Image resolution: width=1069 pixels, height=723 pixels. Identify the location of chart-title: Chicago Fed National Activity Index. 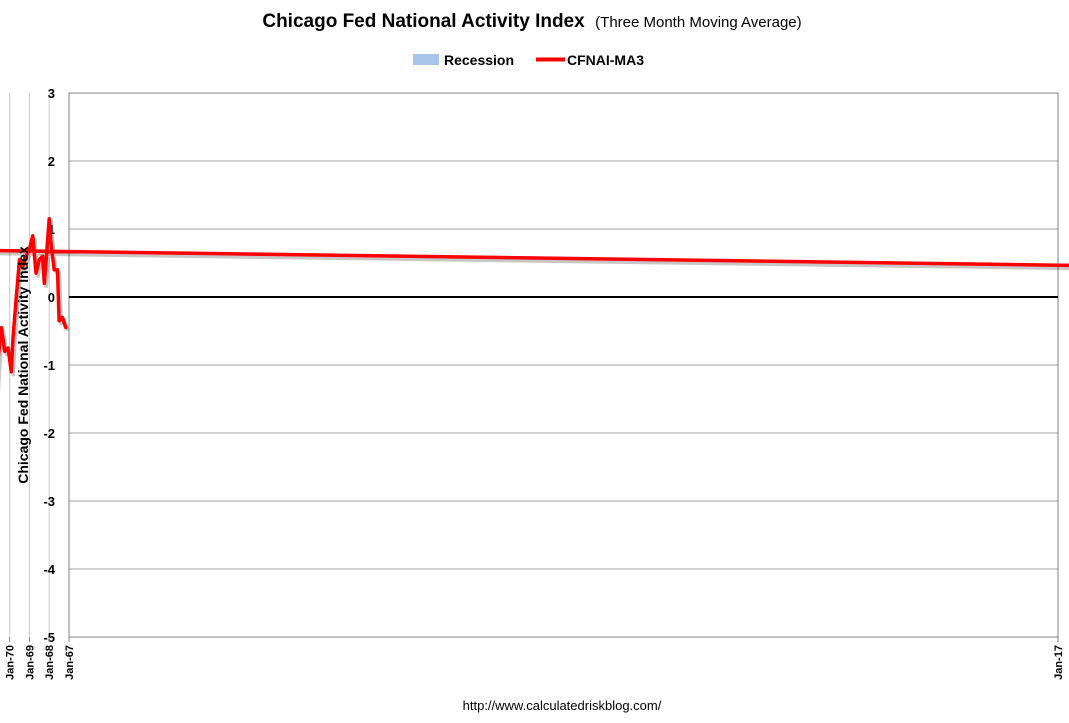
(423, 21).